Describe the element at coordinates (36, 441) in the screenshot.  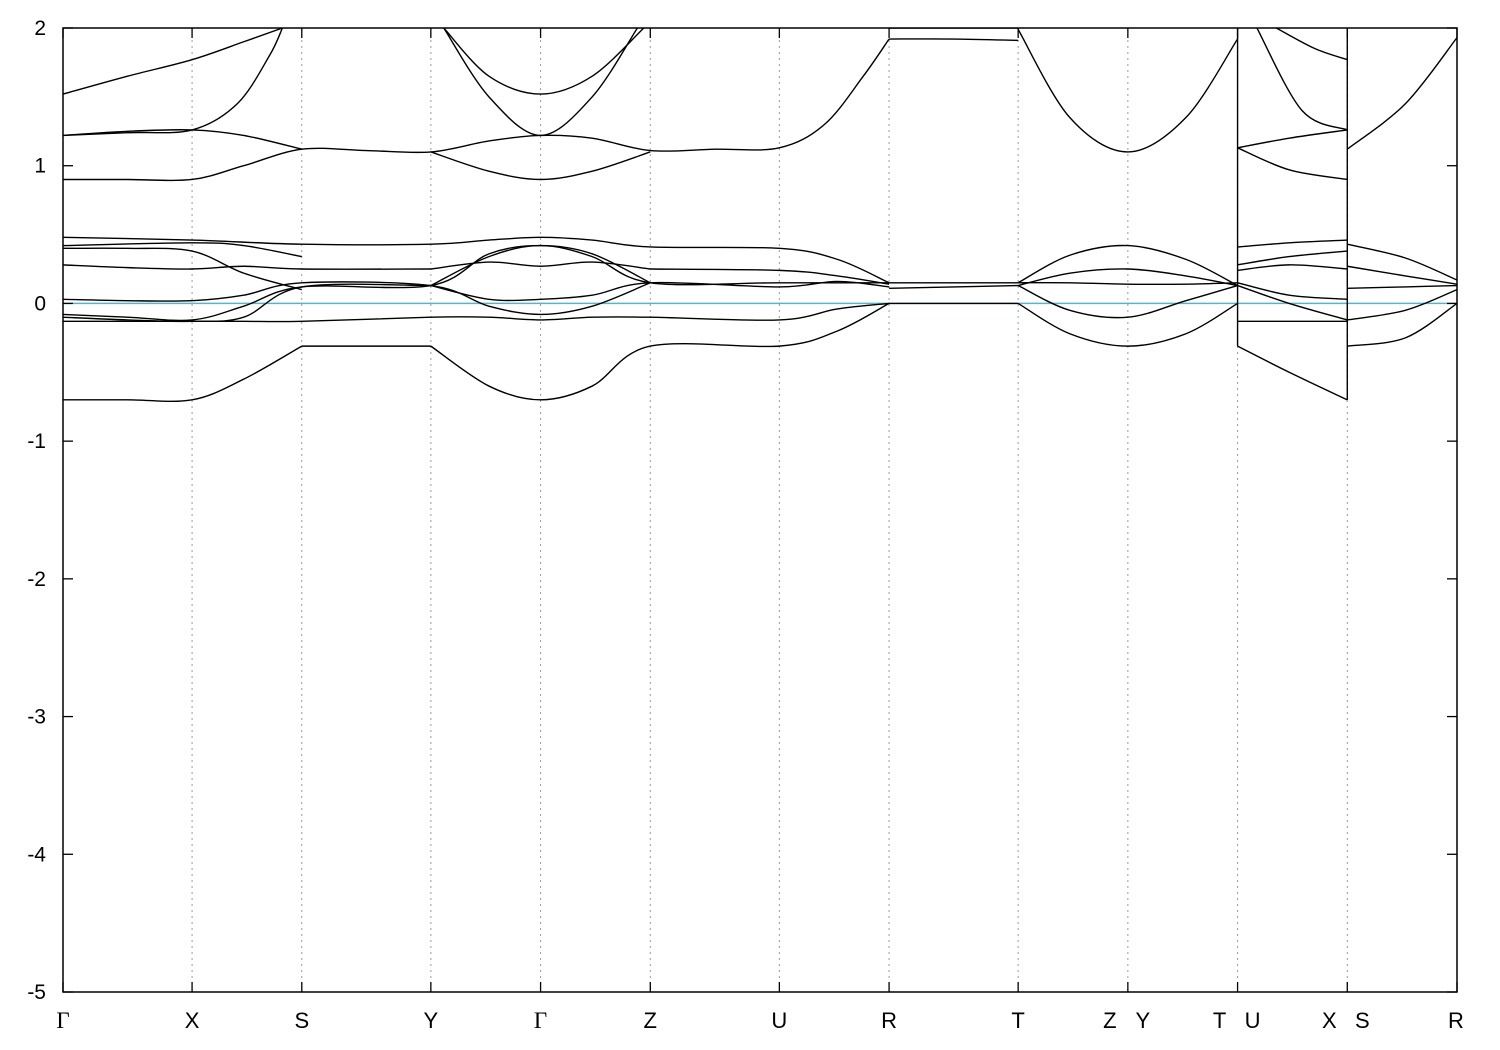
I see `y-tick-label: -1` at that location.